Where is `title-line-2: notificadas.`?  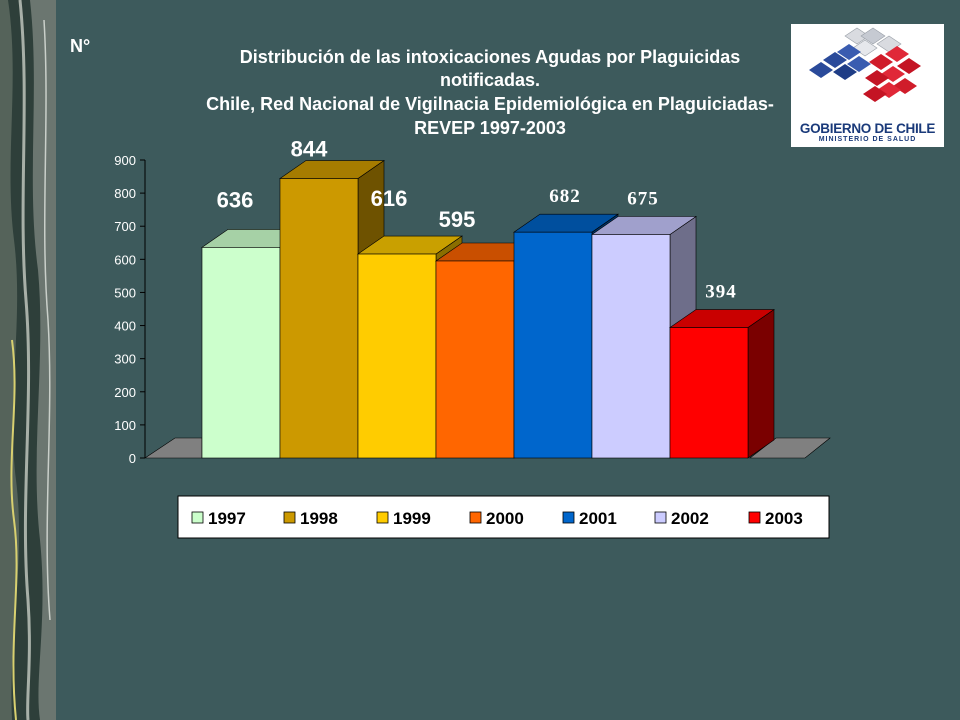
title-line-2: notificadas. is located at coordinates (490, 80).